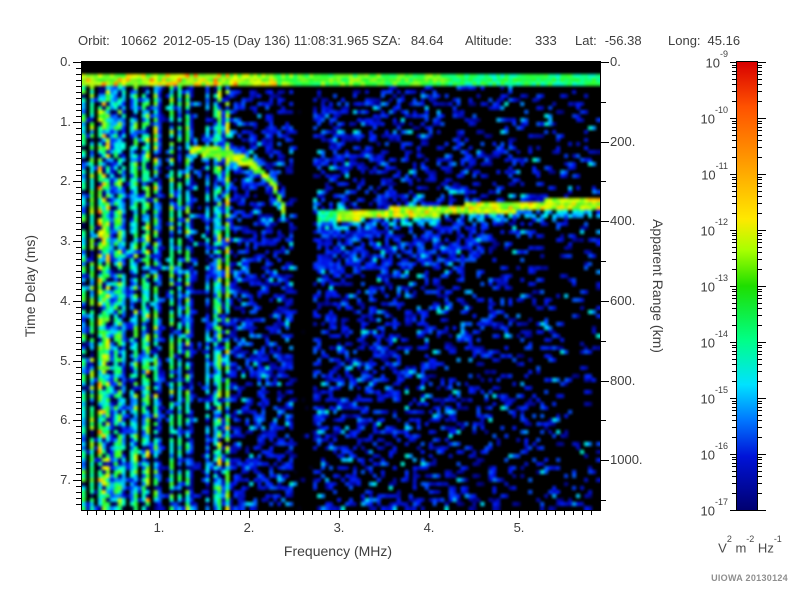  I want to click on y-left-tick-label: 7., so click(65, 479).